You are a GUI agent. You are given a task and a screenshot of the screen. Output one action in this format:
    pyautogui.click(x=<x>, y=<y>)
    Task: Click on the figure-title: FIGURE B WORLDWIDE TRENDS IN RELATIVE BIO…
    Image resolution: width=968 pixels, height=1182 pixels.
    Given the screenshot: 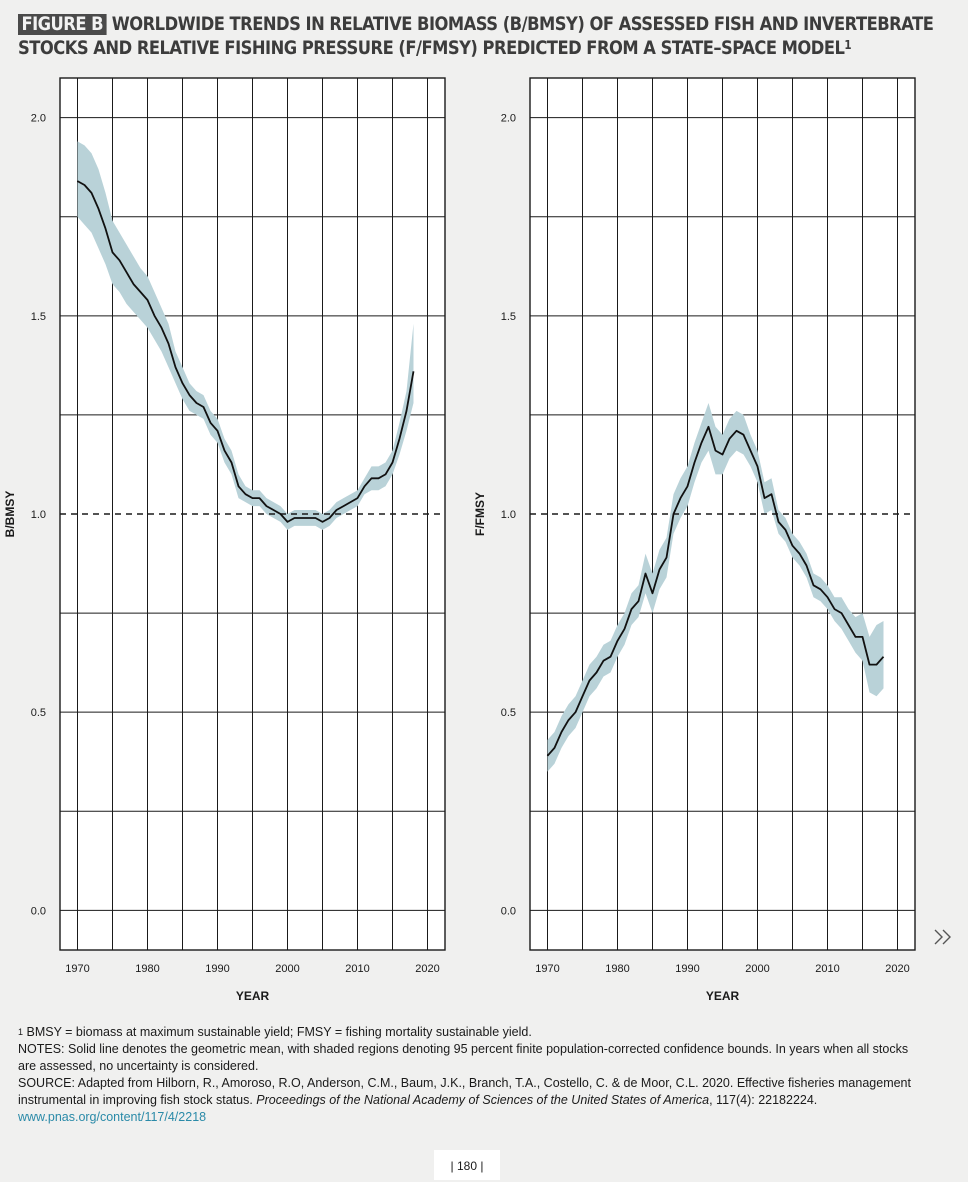 What is the action you would take?
    pyautogui.click(x=478, y=36)
    